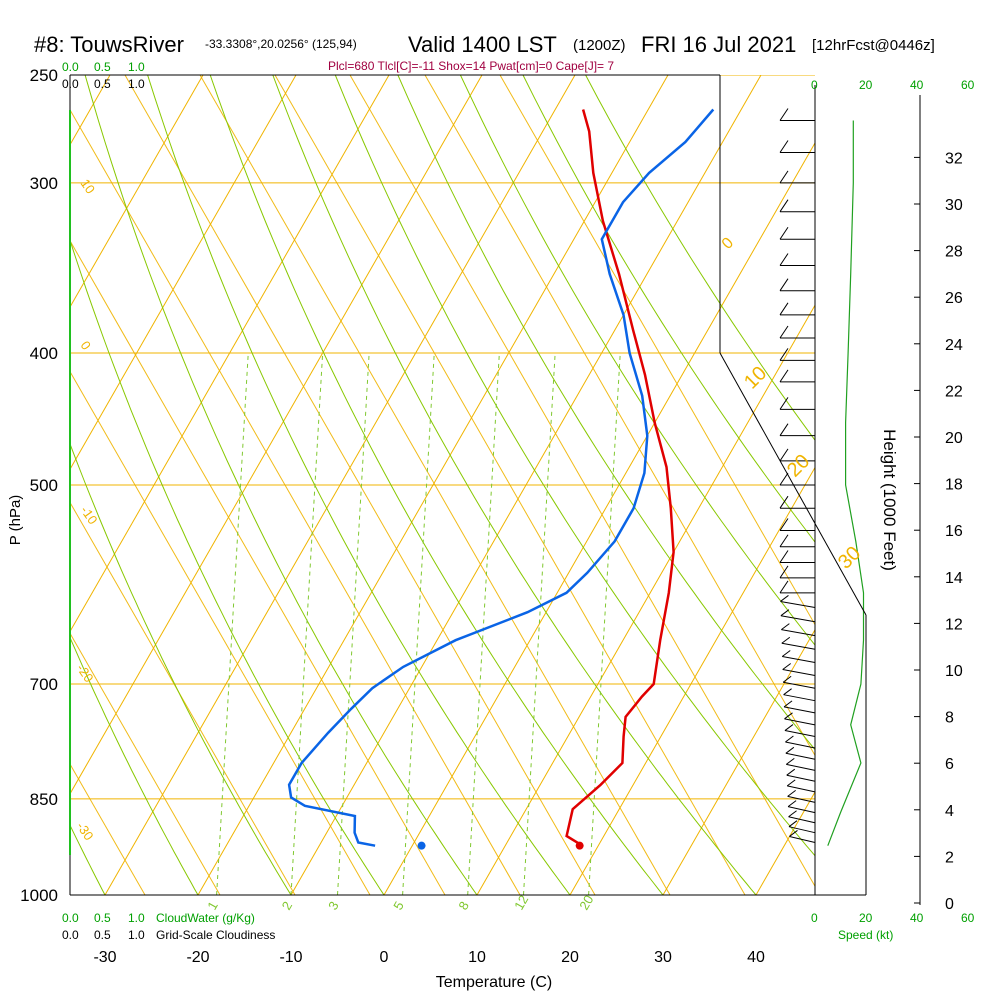  Describe the element at coordinates (86, 345) in the screenshot. I see `dry-adiabat-label-1: 0` at that location.